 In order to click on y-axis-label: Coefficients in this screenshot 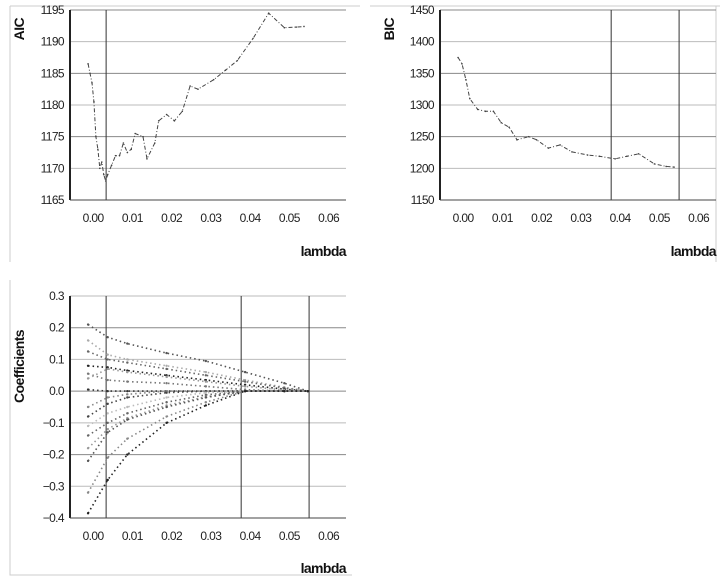, I will do `click(19, 366)`.